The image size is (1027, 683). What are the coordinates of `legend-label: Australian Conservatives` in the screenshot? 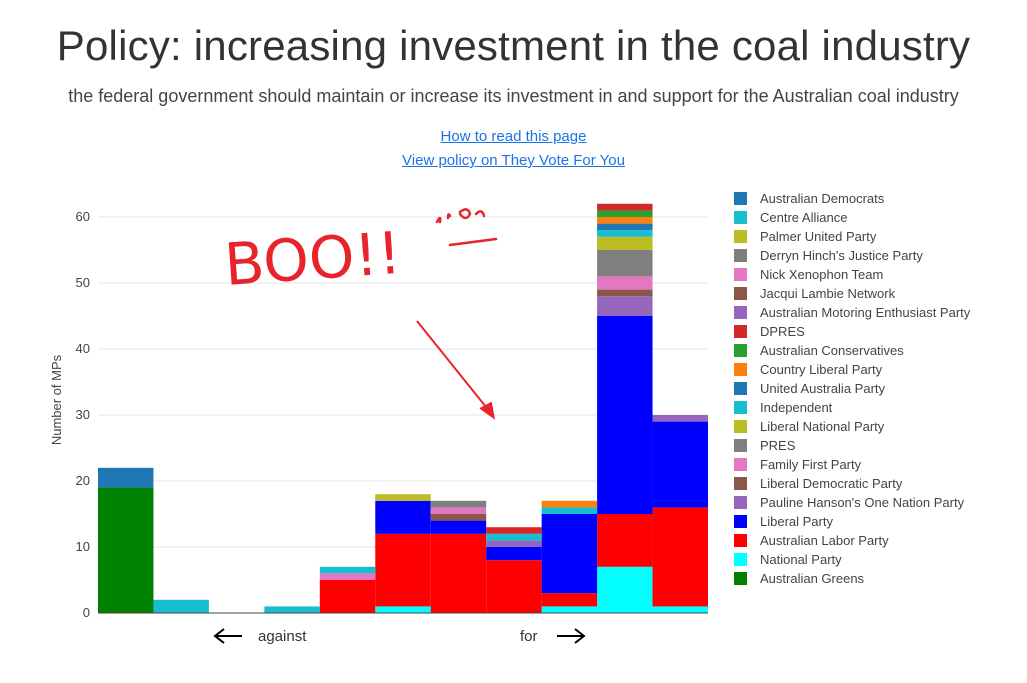 It's located at (832, 350).